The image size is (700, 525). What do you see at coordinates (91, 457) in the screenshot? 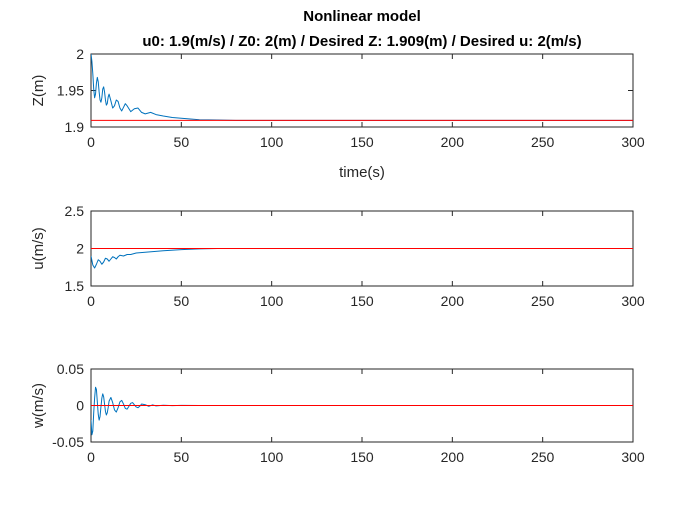
I see `x-tick-label-w-0: 0` at bounding box center [91, 457].